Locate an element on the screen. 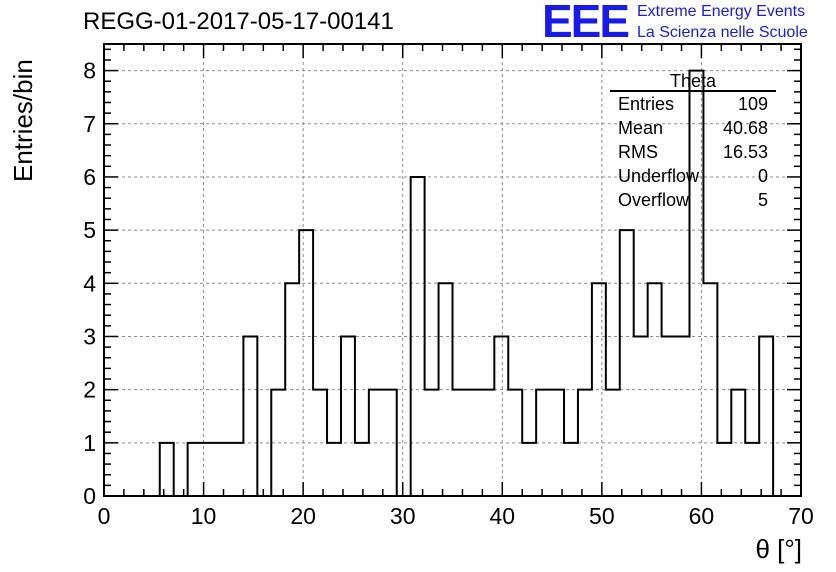 This screenshot has height=572, width=836. stats-title: Theta is located at coordinates (693, 82).